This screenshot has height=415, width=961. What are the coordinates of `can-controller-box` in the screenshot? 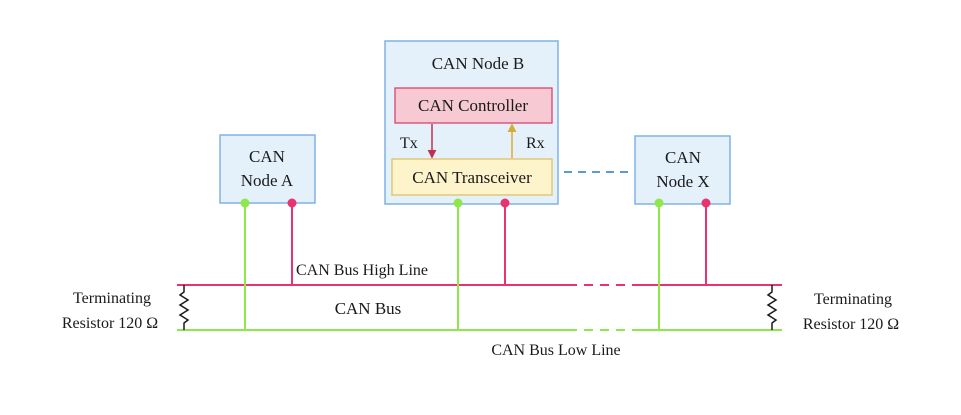 It's located at (473, 105).